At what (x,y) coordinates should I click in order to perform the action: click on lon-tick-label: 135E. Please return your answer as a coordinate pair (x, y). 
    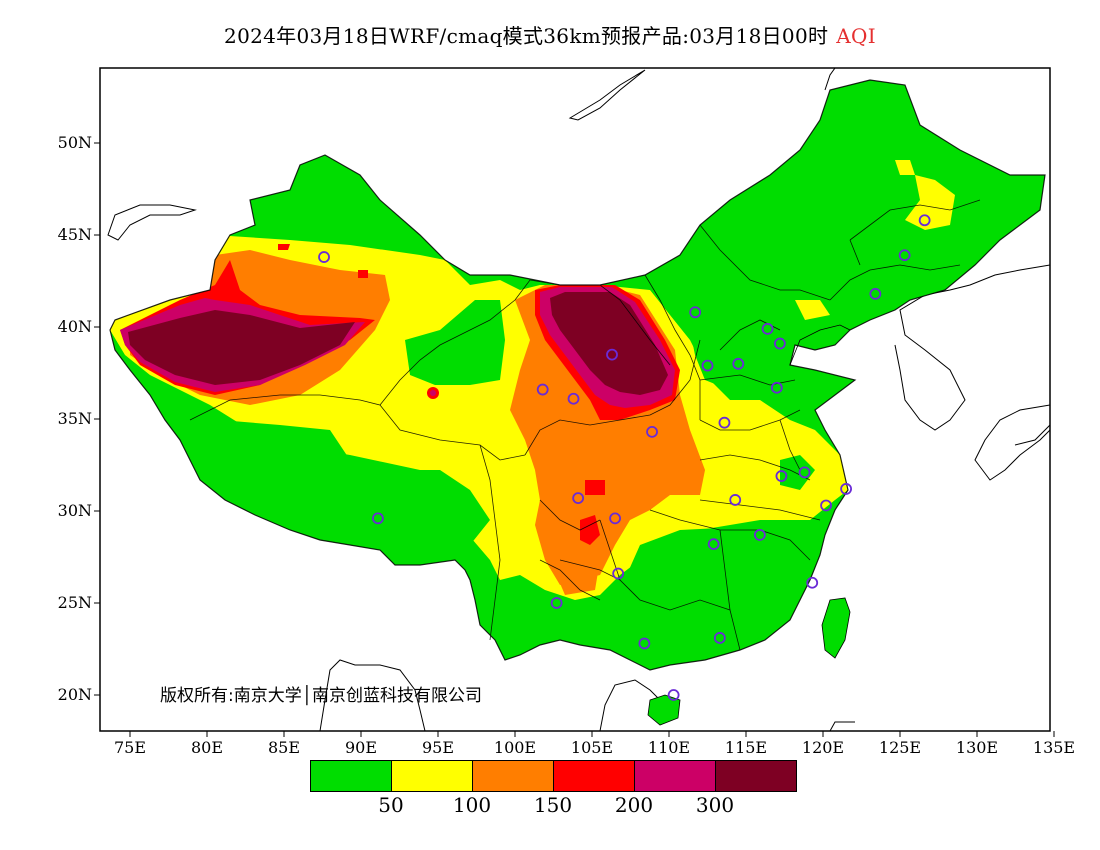
    Looking at the image, I should click on (1054, 747).